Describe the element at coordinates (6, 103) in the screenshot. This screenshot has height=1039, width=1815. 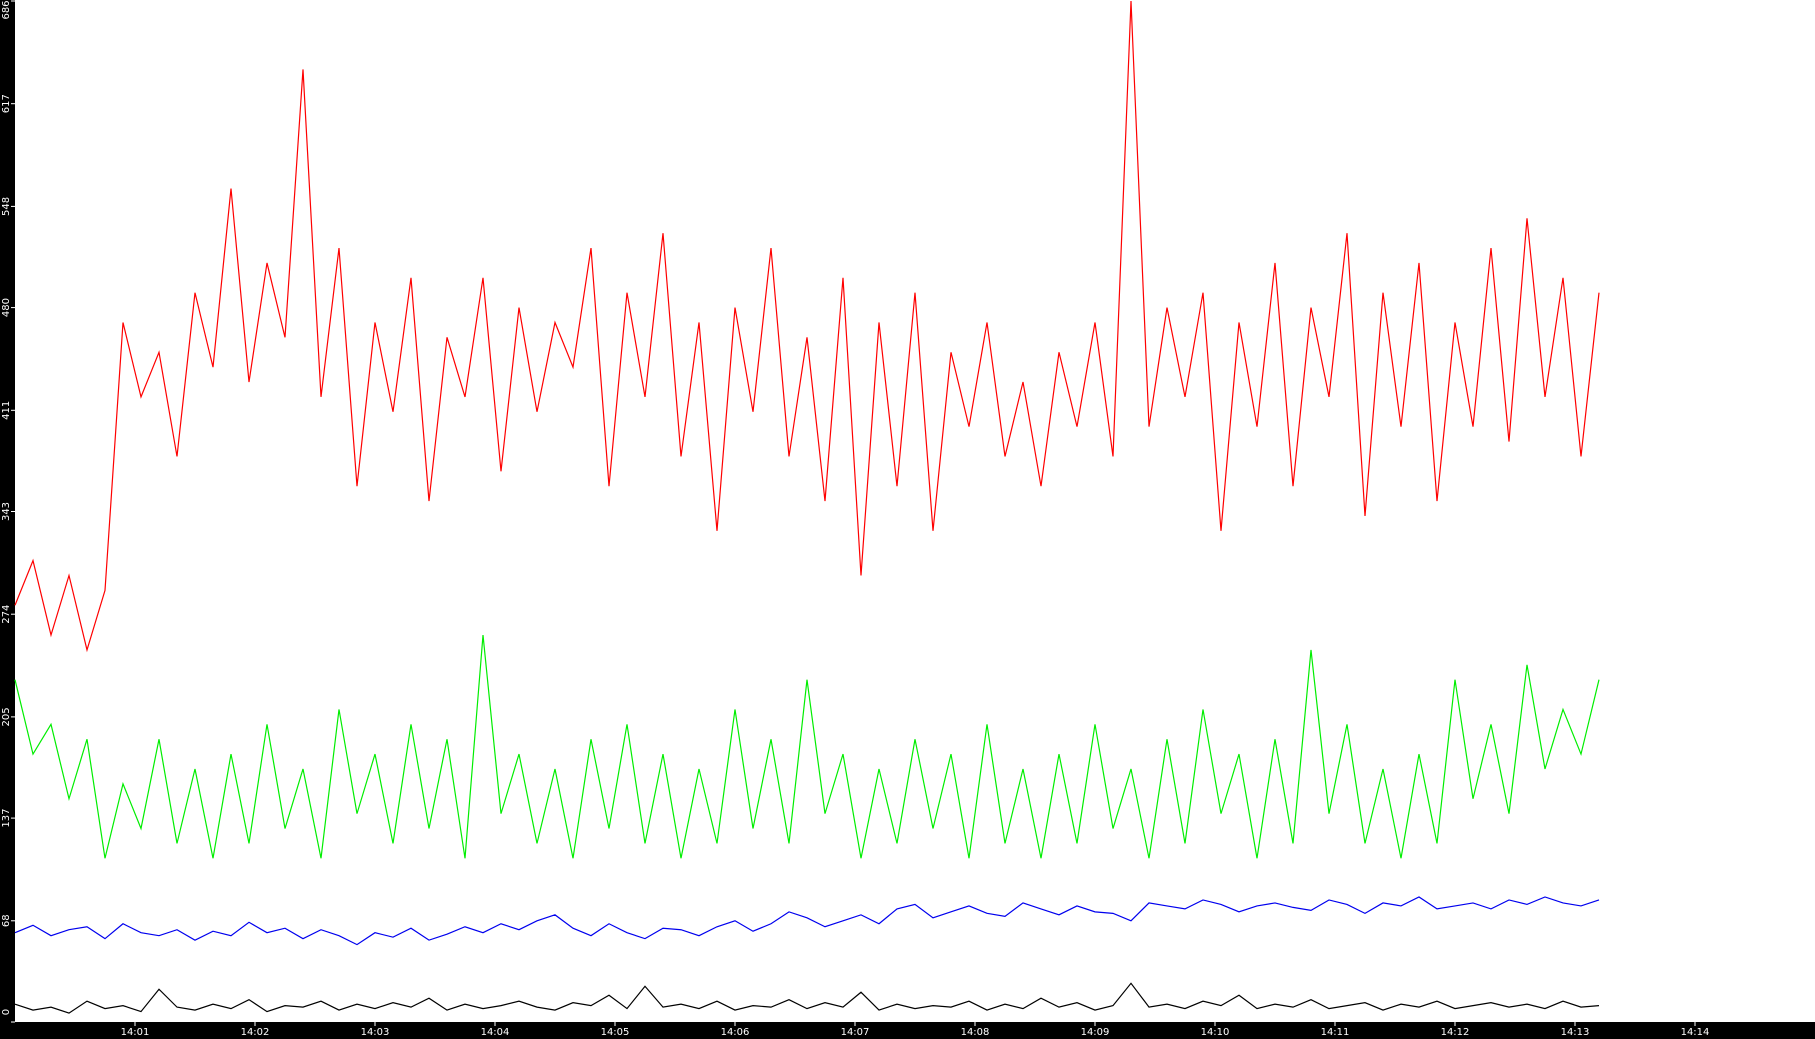
I see `y-tick-label: 617` at that location.